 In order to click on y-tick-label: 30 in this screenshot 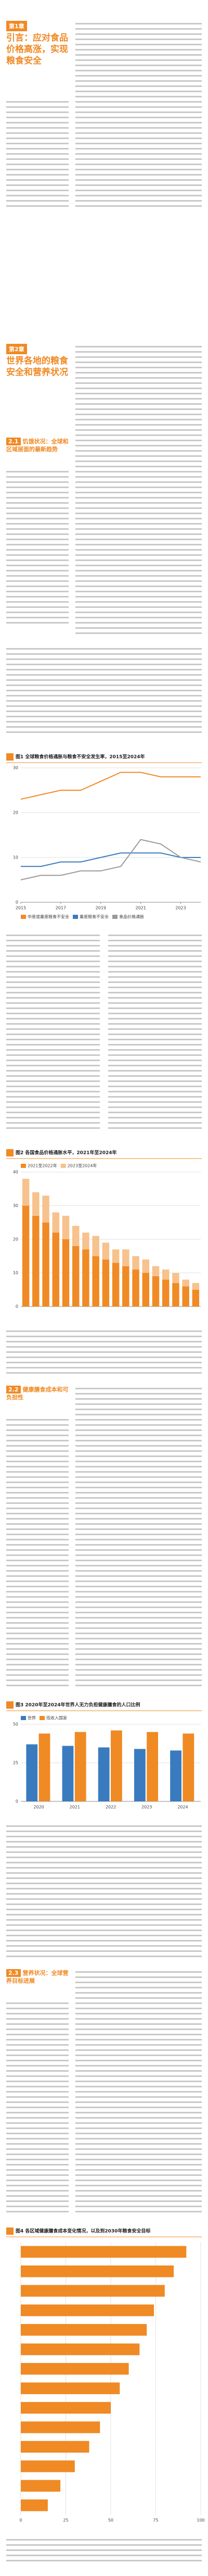, I will do `click(16, 768)`.